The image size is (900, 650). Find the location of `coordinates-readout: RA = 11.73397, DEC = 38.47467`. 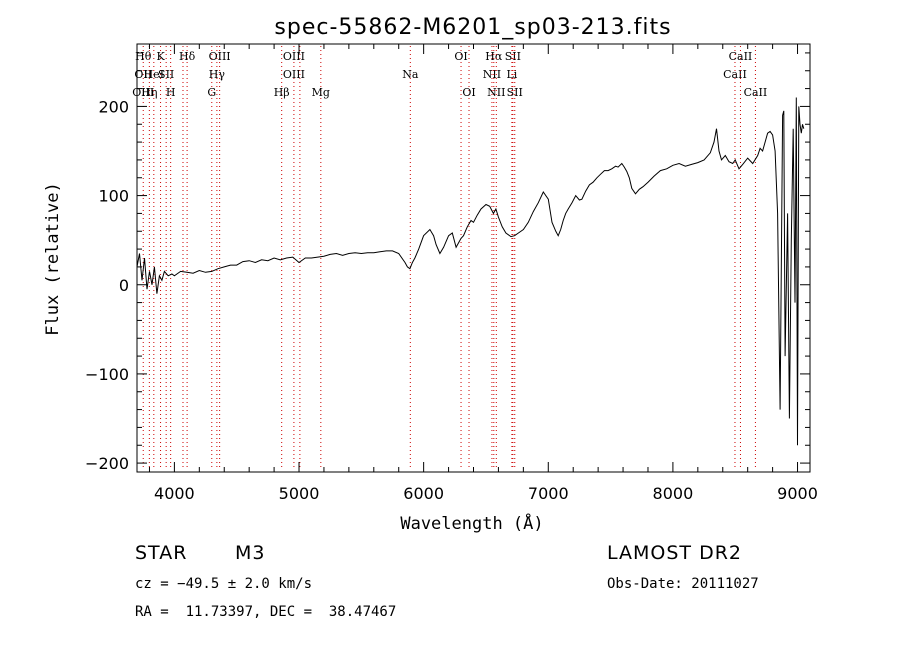

coordinates-readout: RA = 11.73397, DEC = 38.47467 is located at coordinates (266, 612).